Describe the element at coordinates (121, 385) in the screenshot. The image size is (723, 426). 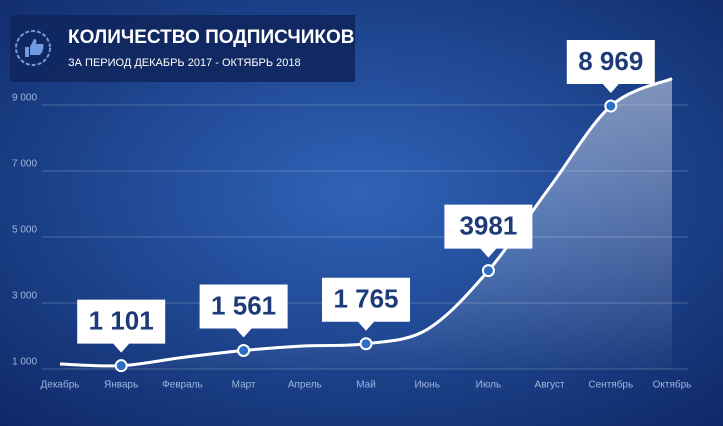
I see `x-tick-label: Январь` at that location.